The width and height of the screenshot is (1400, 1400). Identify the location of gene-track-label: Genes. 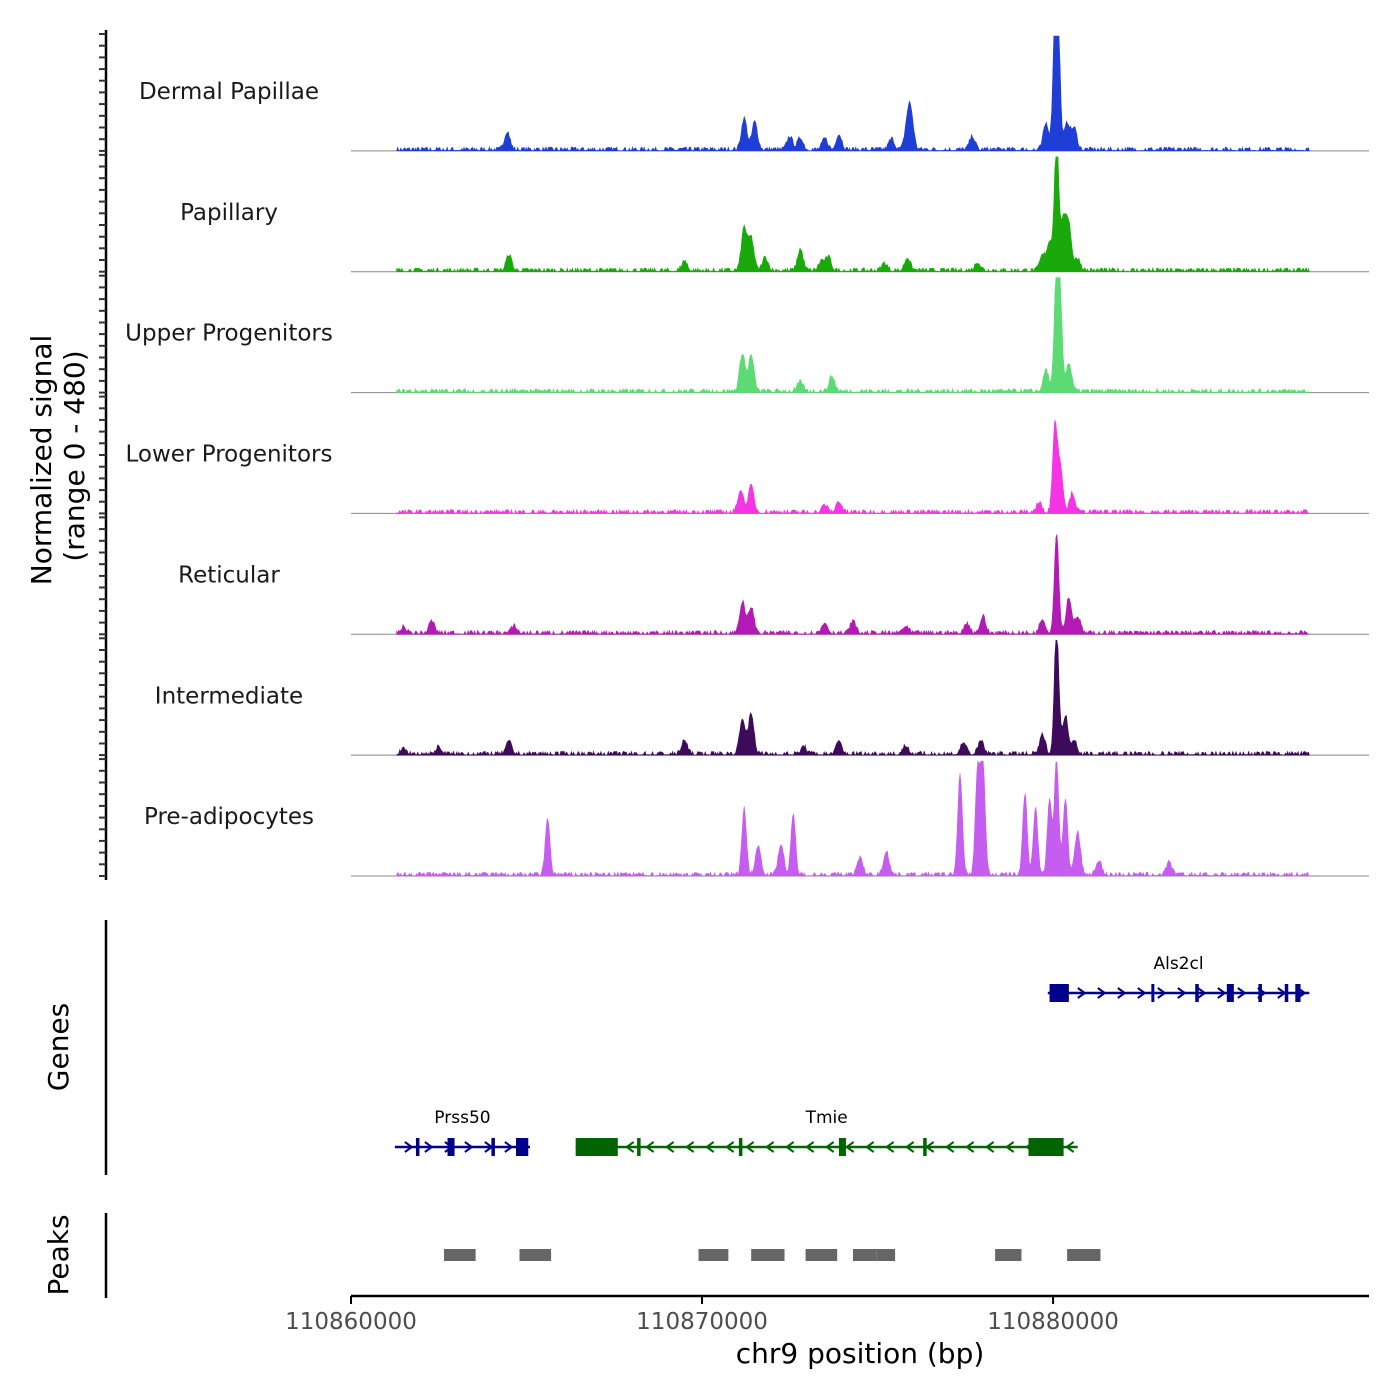
(58, 1047).